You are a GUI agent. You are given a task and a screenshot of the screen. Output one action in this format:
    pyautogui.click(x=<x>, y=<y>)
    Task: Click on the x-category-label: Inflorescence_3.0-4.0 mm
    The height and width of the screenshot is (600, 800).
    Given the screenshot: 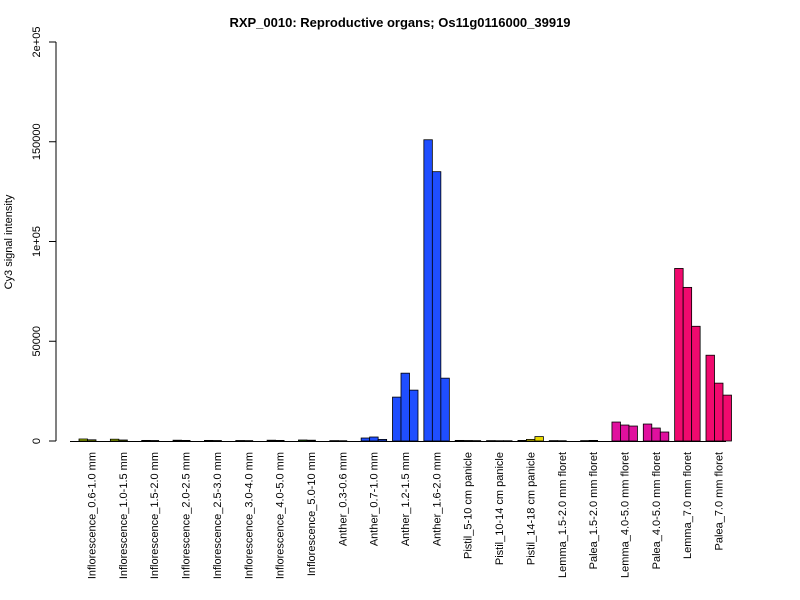 What is the action you would take?
    pyautogui.click(x=249, y=515)
    